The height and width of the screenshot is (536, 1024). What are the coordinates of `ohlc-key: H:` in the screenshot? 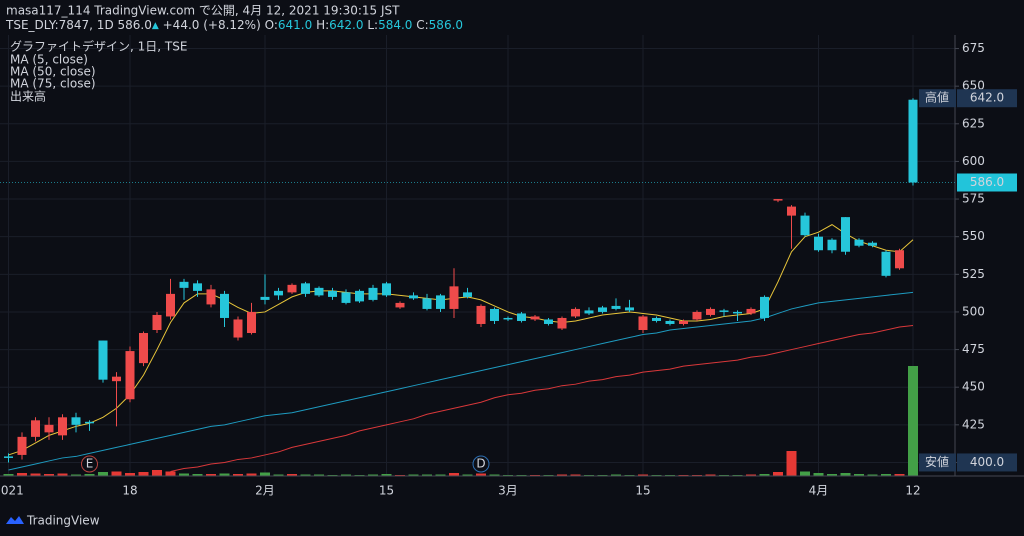 It's located at (322, 25).